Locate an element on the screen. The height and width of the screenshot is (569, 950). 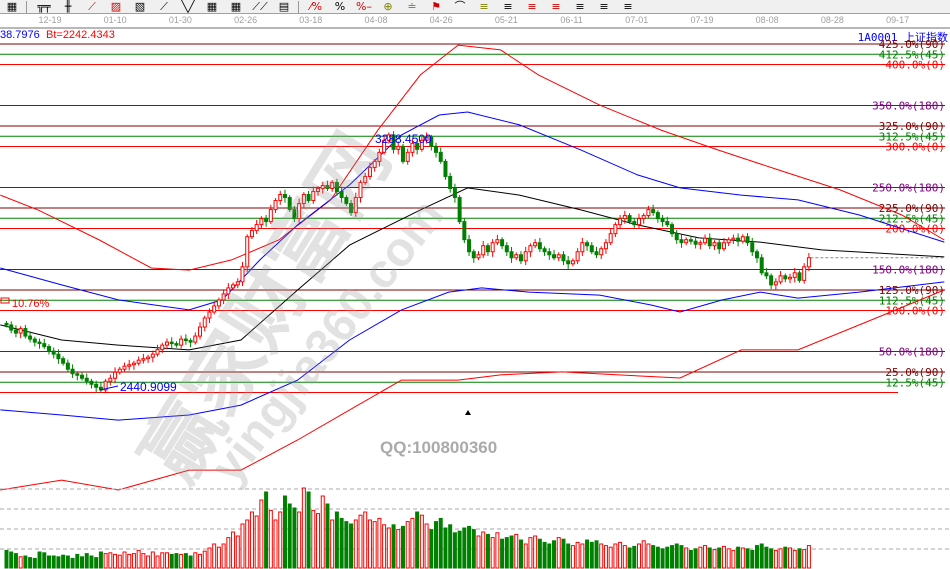
coin-line-icon: ≐ is located at coordinates (412, 6).